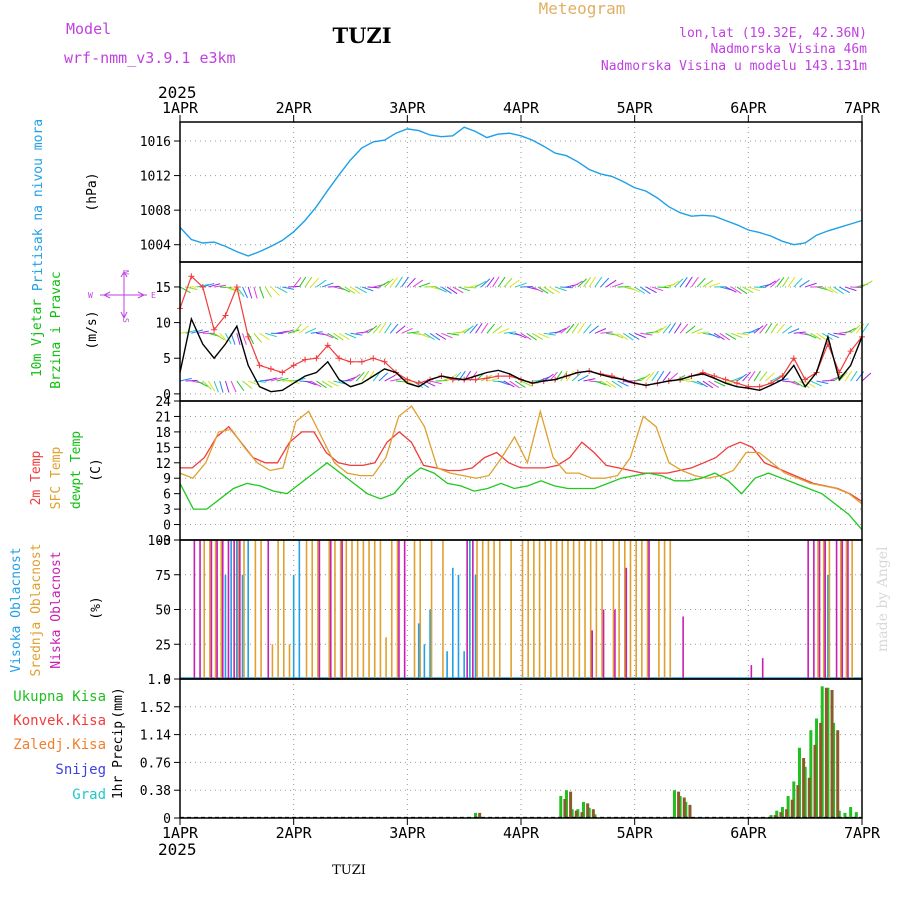  What do you see at coordinates (163, 288) in the screenshot?
I see `y-tick-label: 15` at bounding box center [163, 288].